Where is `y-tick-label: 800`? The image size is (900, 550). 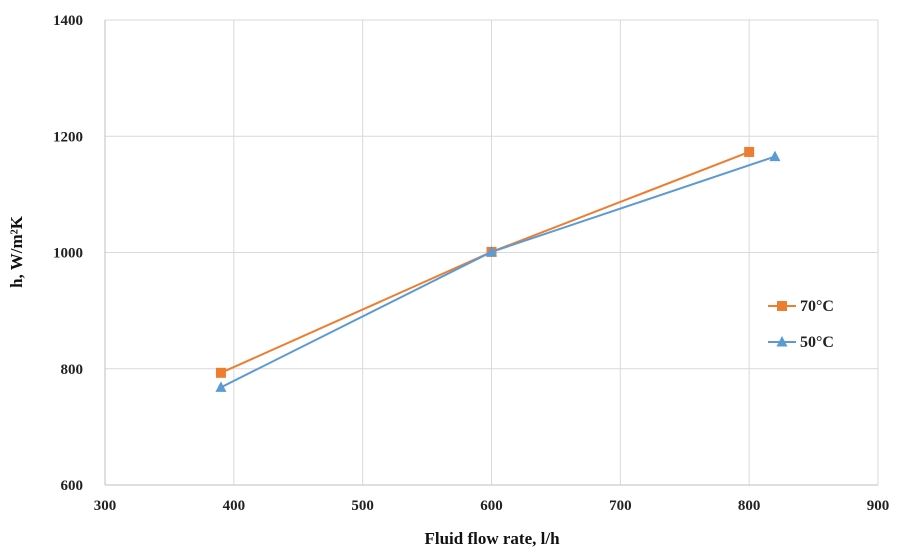 y-tick-label: 800 is located at coordinates (72, 370).